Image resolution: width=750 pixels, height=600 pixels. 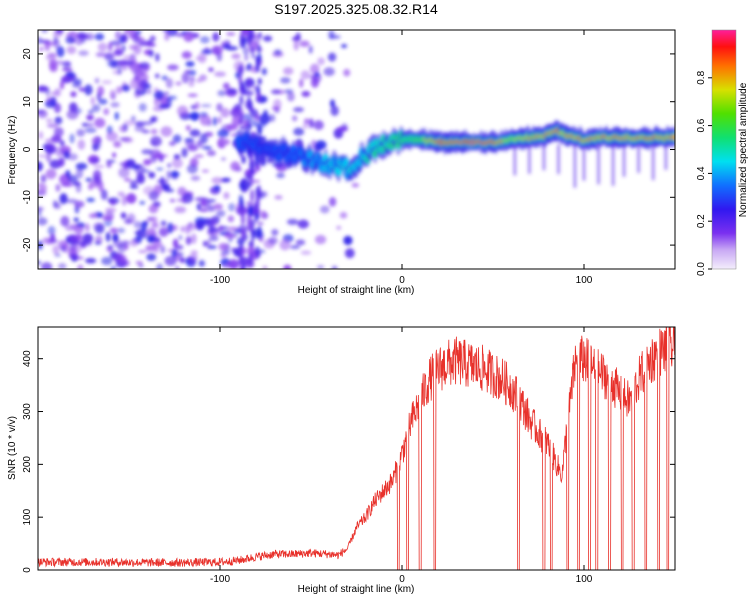 What do you see at coordinates (402, 280) in the screenshot?
I see `x-tick-label: 0` at bounding box center [402, 280].